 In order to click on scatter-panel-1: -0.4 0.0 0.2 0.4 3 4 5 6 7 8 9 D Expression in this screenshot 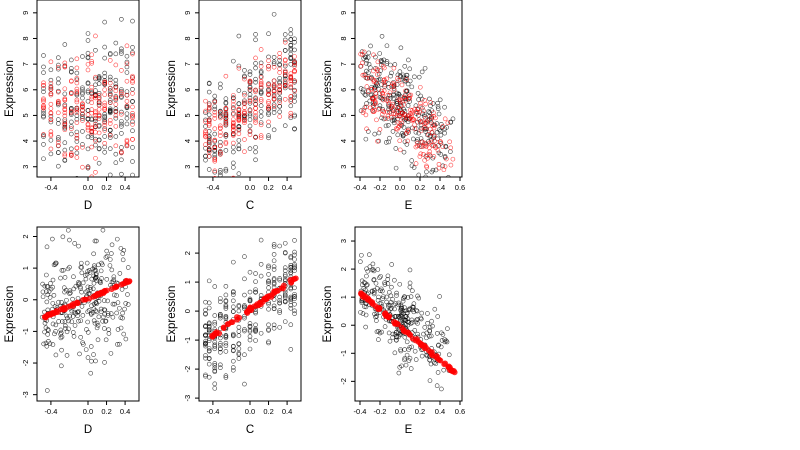, I will do `click(72, 108)`.